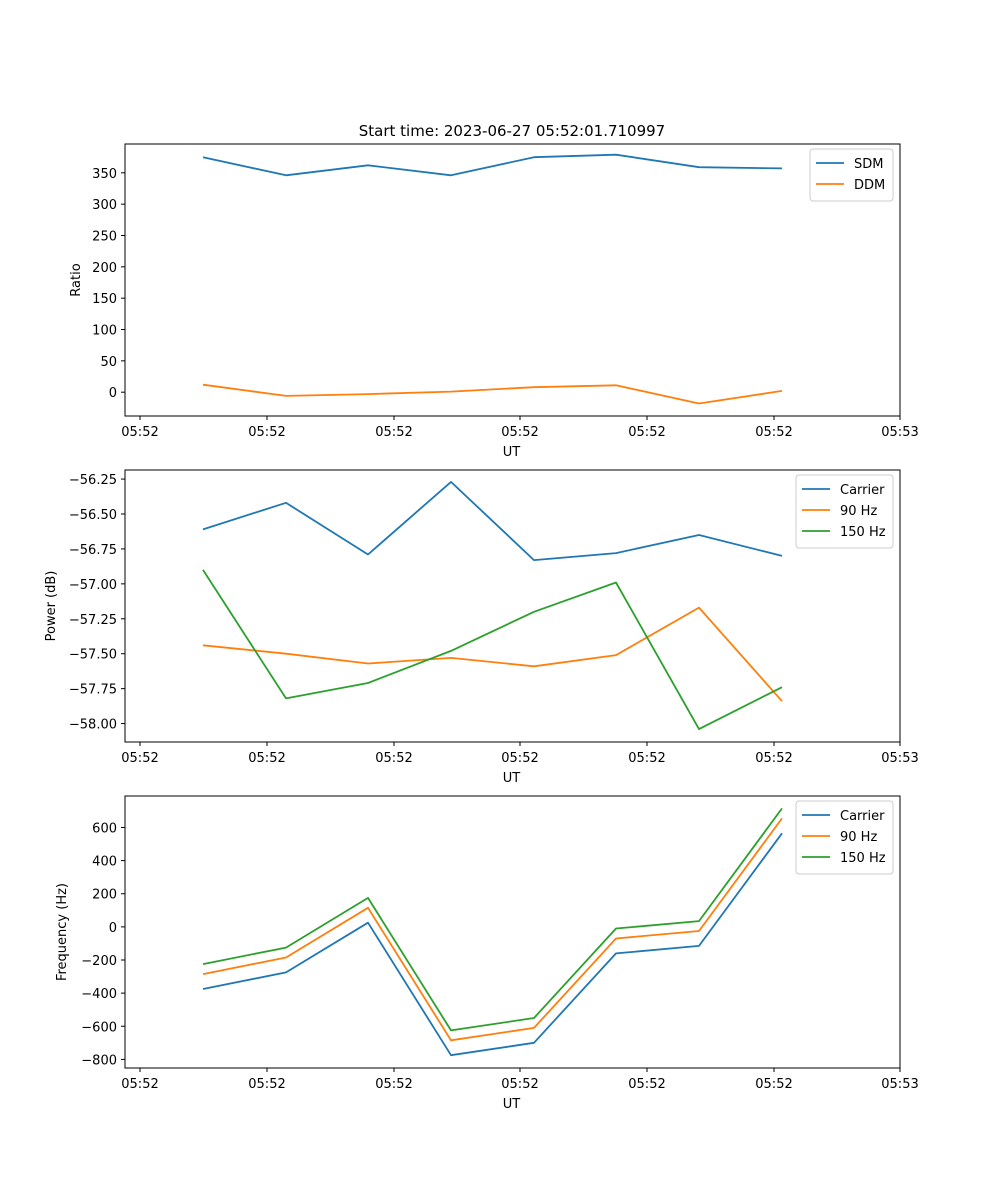 The width and height of the screenshot is (1000, 1200). What do you see at coordinates (93, 480) in the screenshot?
I see `y-tick-label: −56.25` at bounding box center [93, 480].